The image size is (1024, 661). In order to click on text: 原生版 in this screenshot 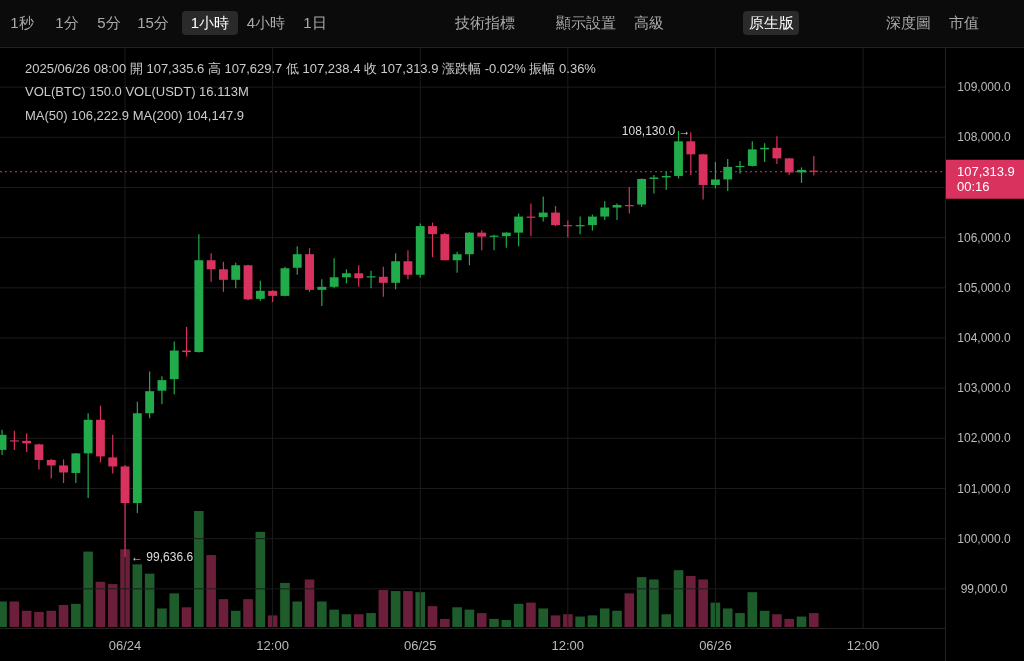, I will do `click(771, 22)`.